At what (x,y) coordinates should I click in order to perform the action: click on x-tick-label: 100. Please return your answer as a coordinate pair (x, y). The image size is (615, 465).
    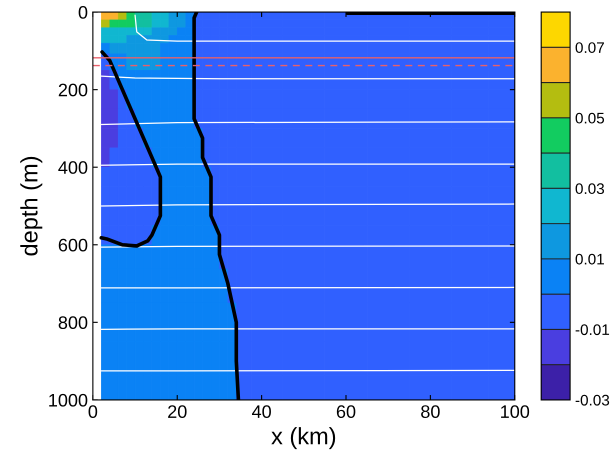
    Looking at the image, I should click on (515, 411).